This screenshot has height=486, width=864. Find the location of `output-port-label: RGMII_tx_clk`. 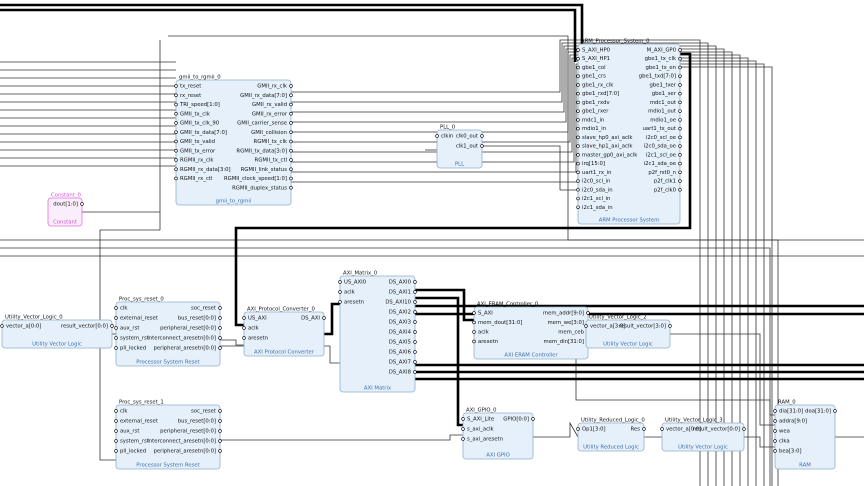

output-port-label: RGMII_tx_clk is located at coordinates (271, 142).